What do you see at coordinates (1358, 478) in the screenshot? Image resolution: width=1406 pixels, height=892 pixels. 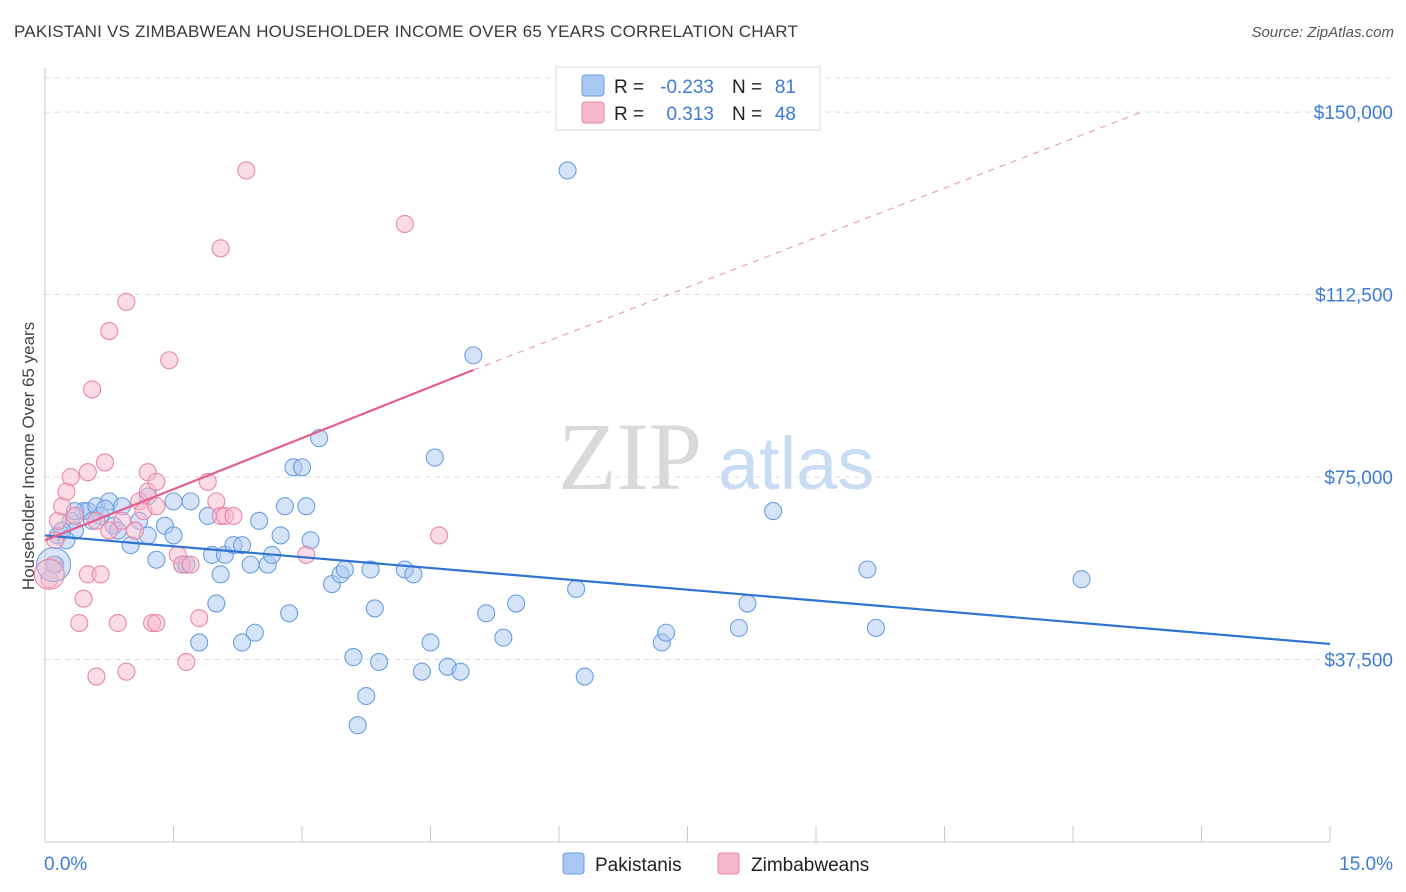 I see `y-tick-label: $75,000` at bounding box center [1358, 478].